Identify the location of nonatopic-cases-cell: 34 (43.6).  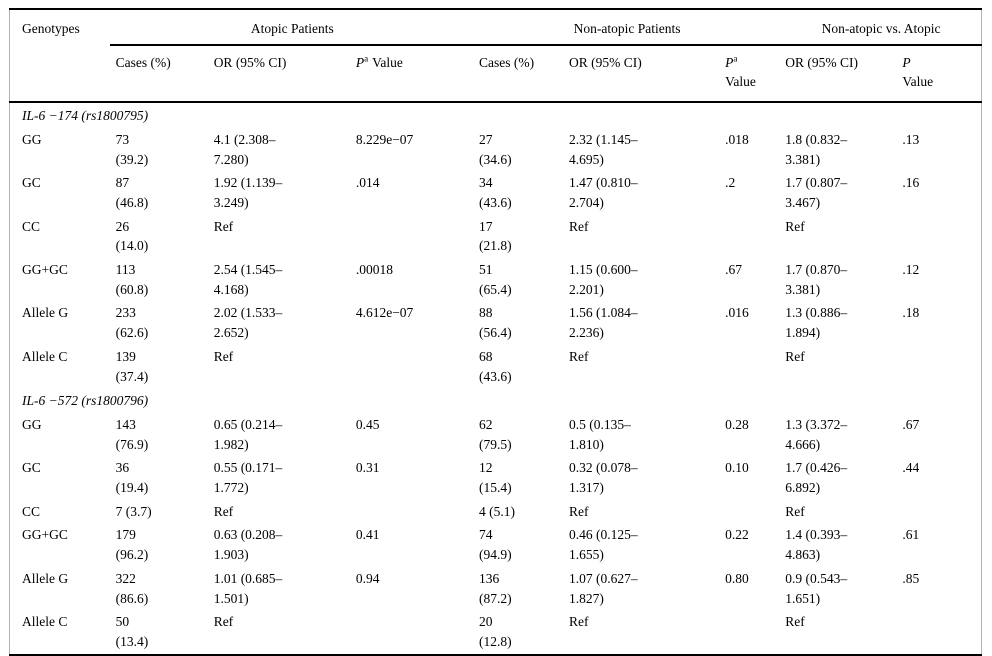
(495, 192).